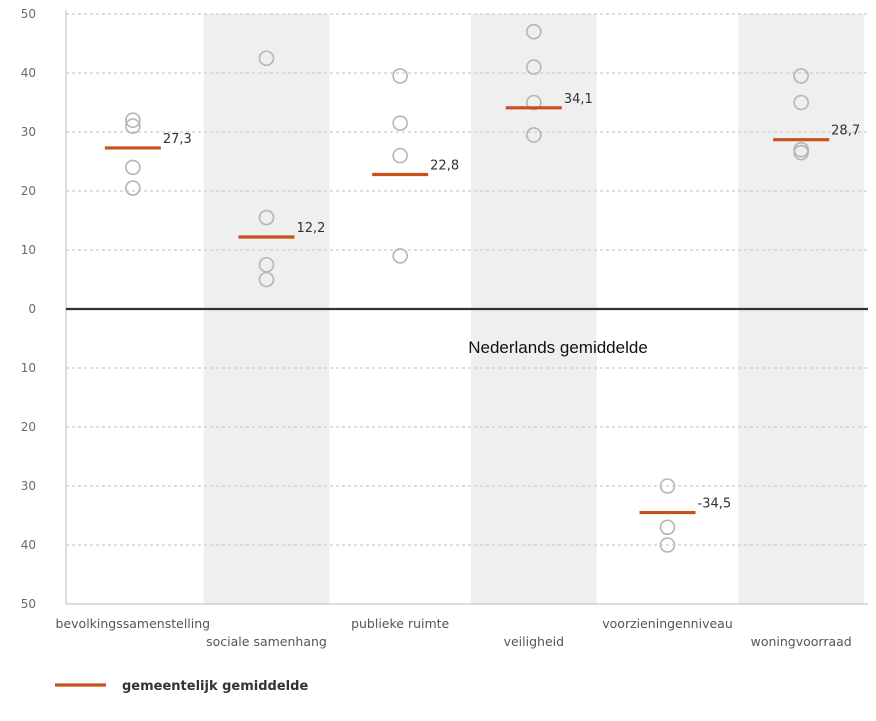 The height and width of the screenshot is (721, 876). I want to click on y-tick-labels: 50 40 30 20 10 0 10 20 30 40 50, so click(28, 309).